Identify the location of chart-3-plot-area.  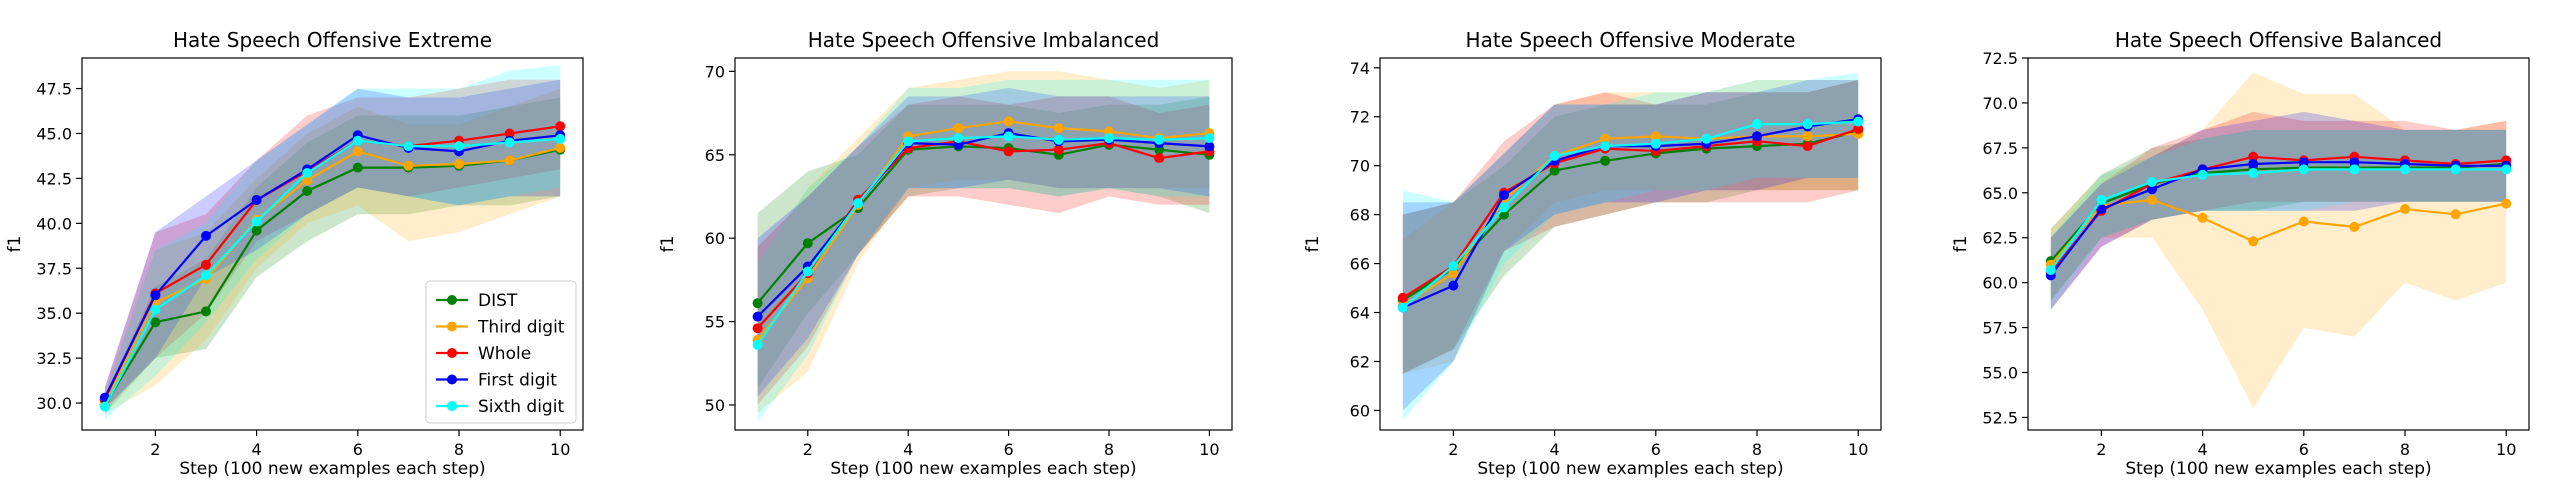
(1630, 246).